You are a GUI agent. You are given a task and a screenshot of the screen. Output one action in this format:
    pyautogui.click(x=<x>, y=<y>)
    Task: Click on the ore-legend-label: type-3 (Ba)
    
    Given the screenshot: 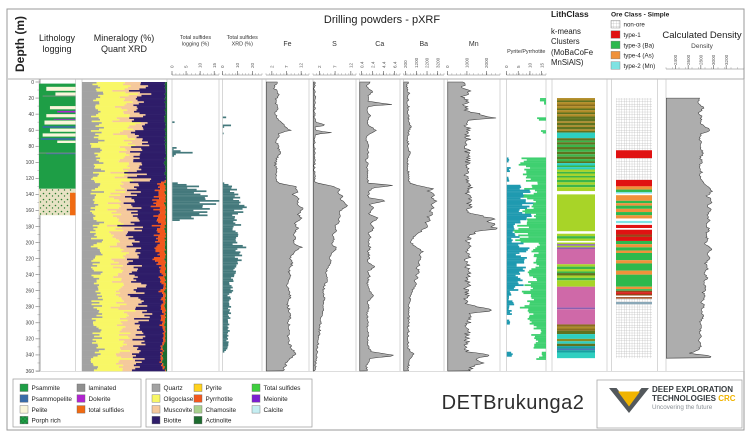 What is the action you would take?
    pyautogui.click(x=639, y=45)
    